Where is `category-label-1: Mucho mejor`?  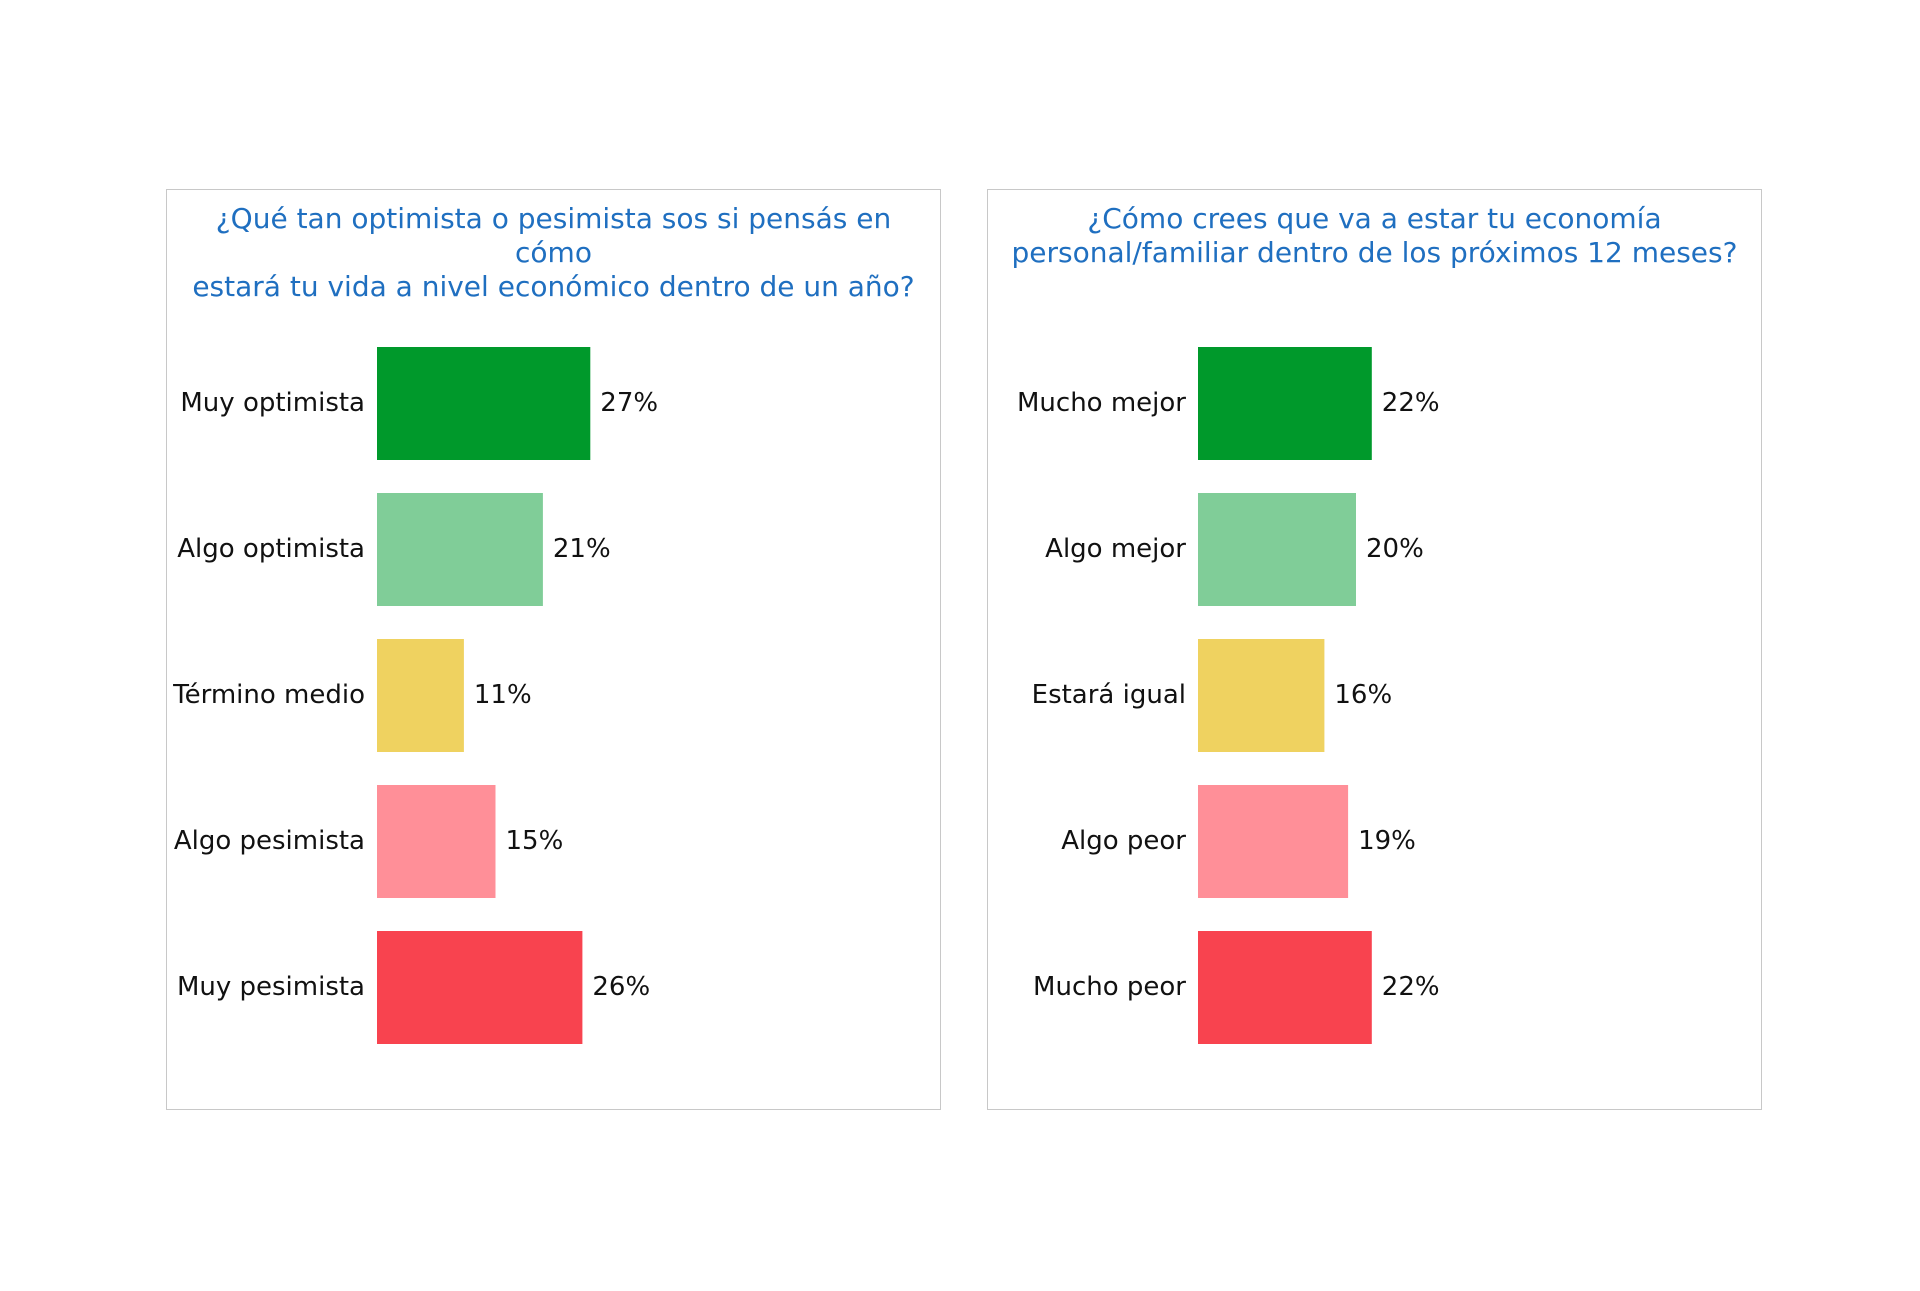
category-label-1: Mucho mejor is located at coordinates (1101, 403).